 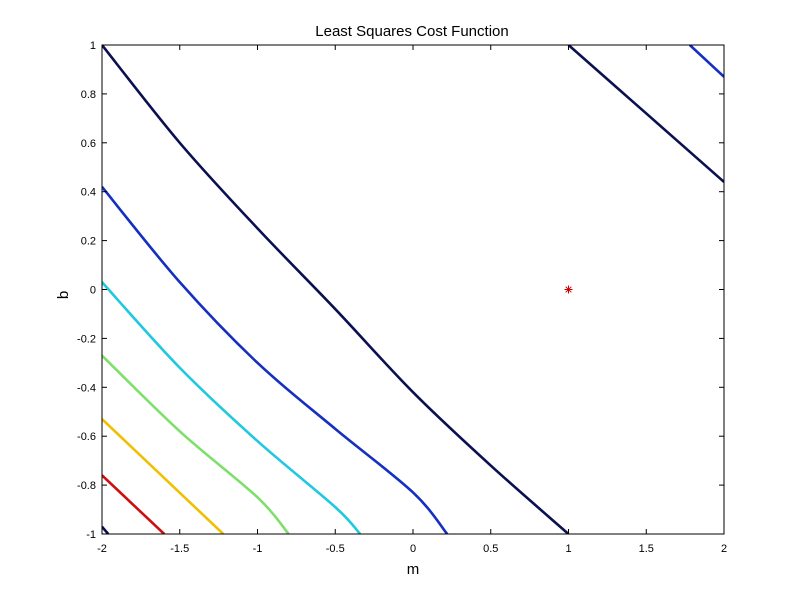 I want to click on y-tick-label: -0.6, so click(x=86, y=437).